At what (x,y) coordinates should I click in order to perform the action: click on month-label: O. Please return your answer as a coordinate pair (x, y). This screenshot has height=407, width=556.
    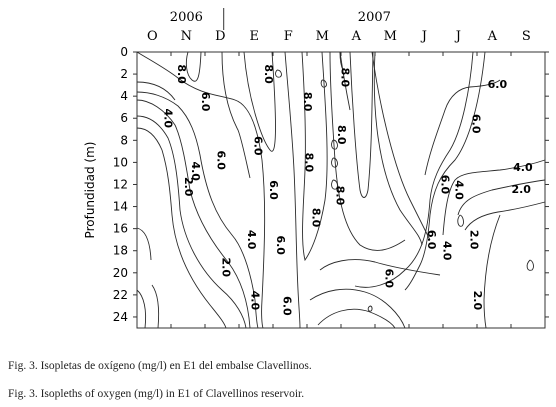
    Looking at the image, I should click on (152, 36).